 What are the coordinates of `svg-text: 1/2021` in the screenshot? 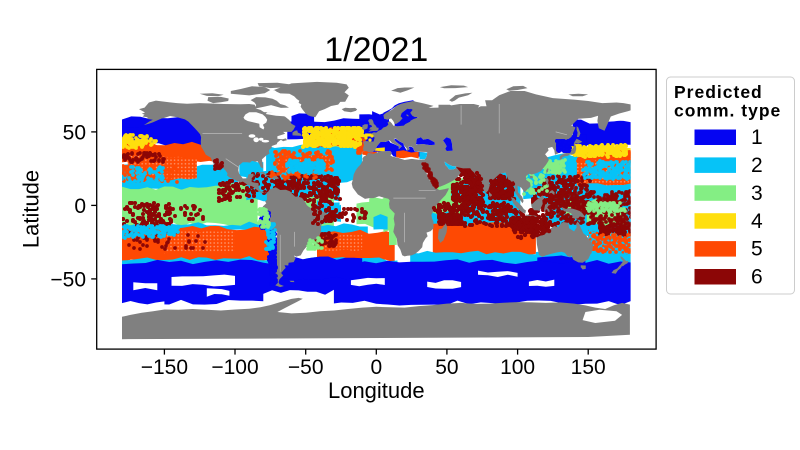 It's located at (376, 50).